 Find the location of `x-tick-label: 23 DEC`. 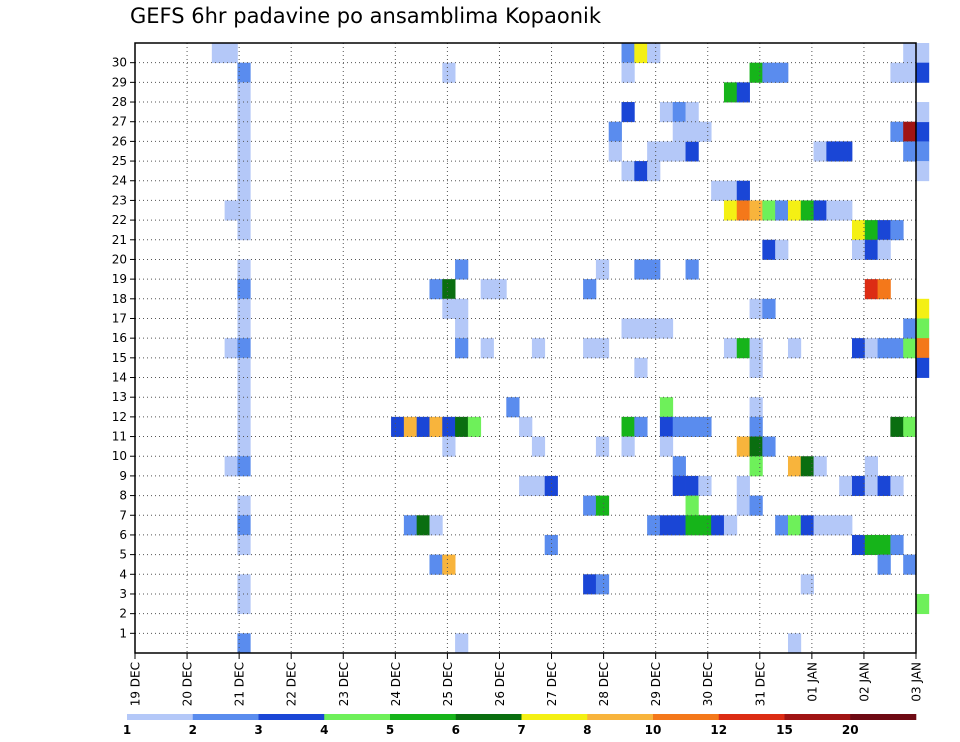

x-tick-label: 23 DEC is located at coordinates (344, 684).